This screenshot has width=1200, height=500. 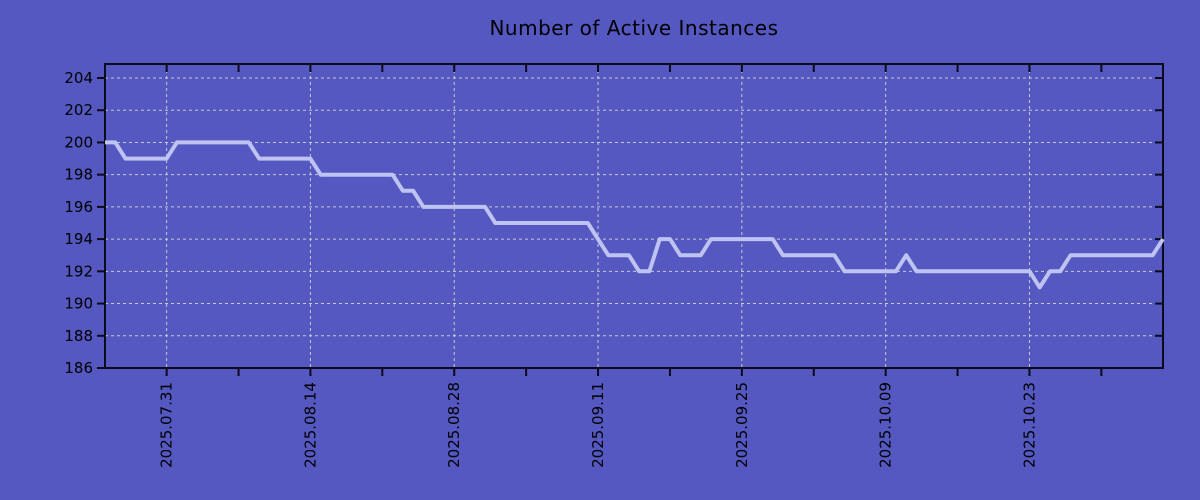 What do you see at coordinates (310, 425) in the screenshot?
I see `x-tick-label: 2025.08.14` at bounding box center [310, 425].